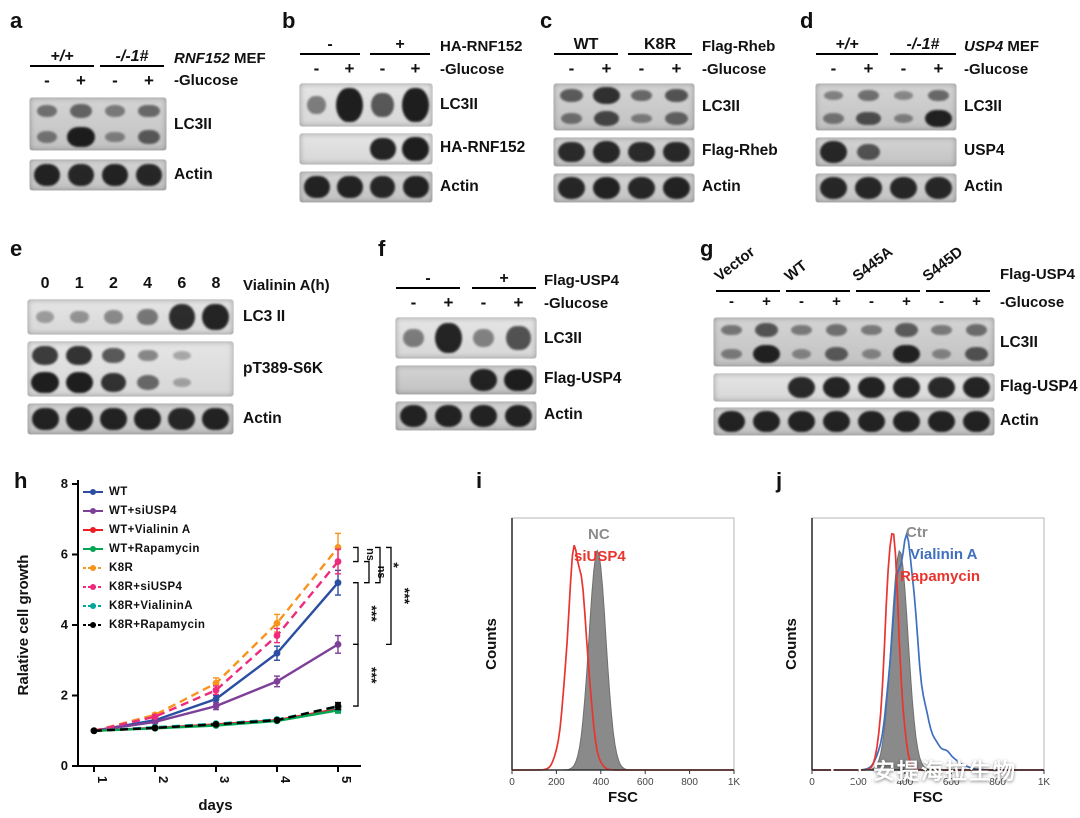  Describe the element at coordinates (818, 291) in the screenshot. I see `group-underline` at that location.